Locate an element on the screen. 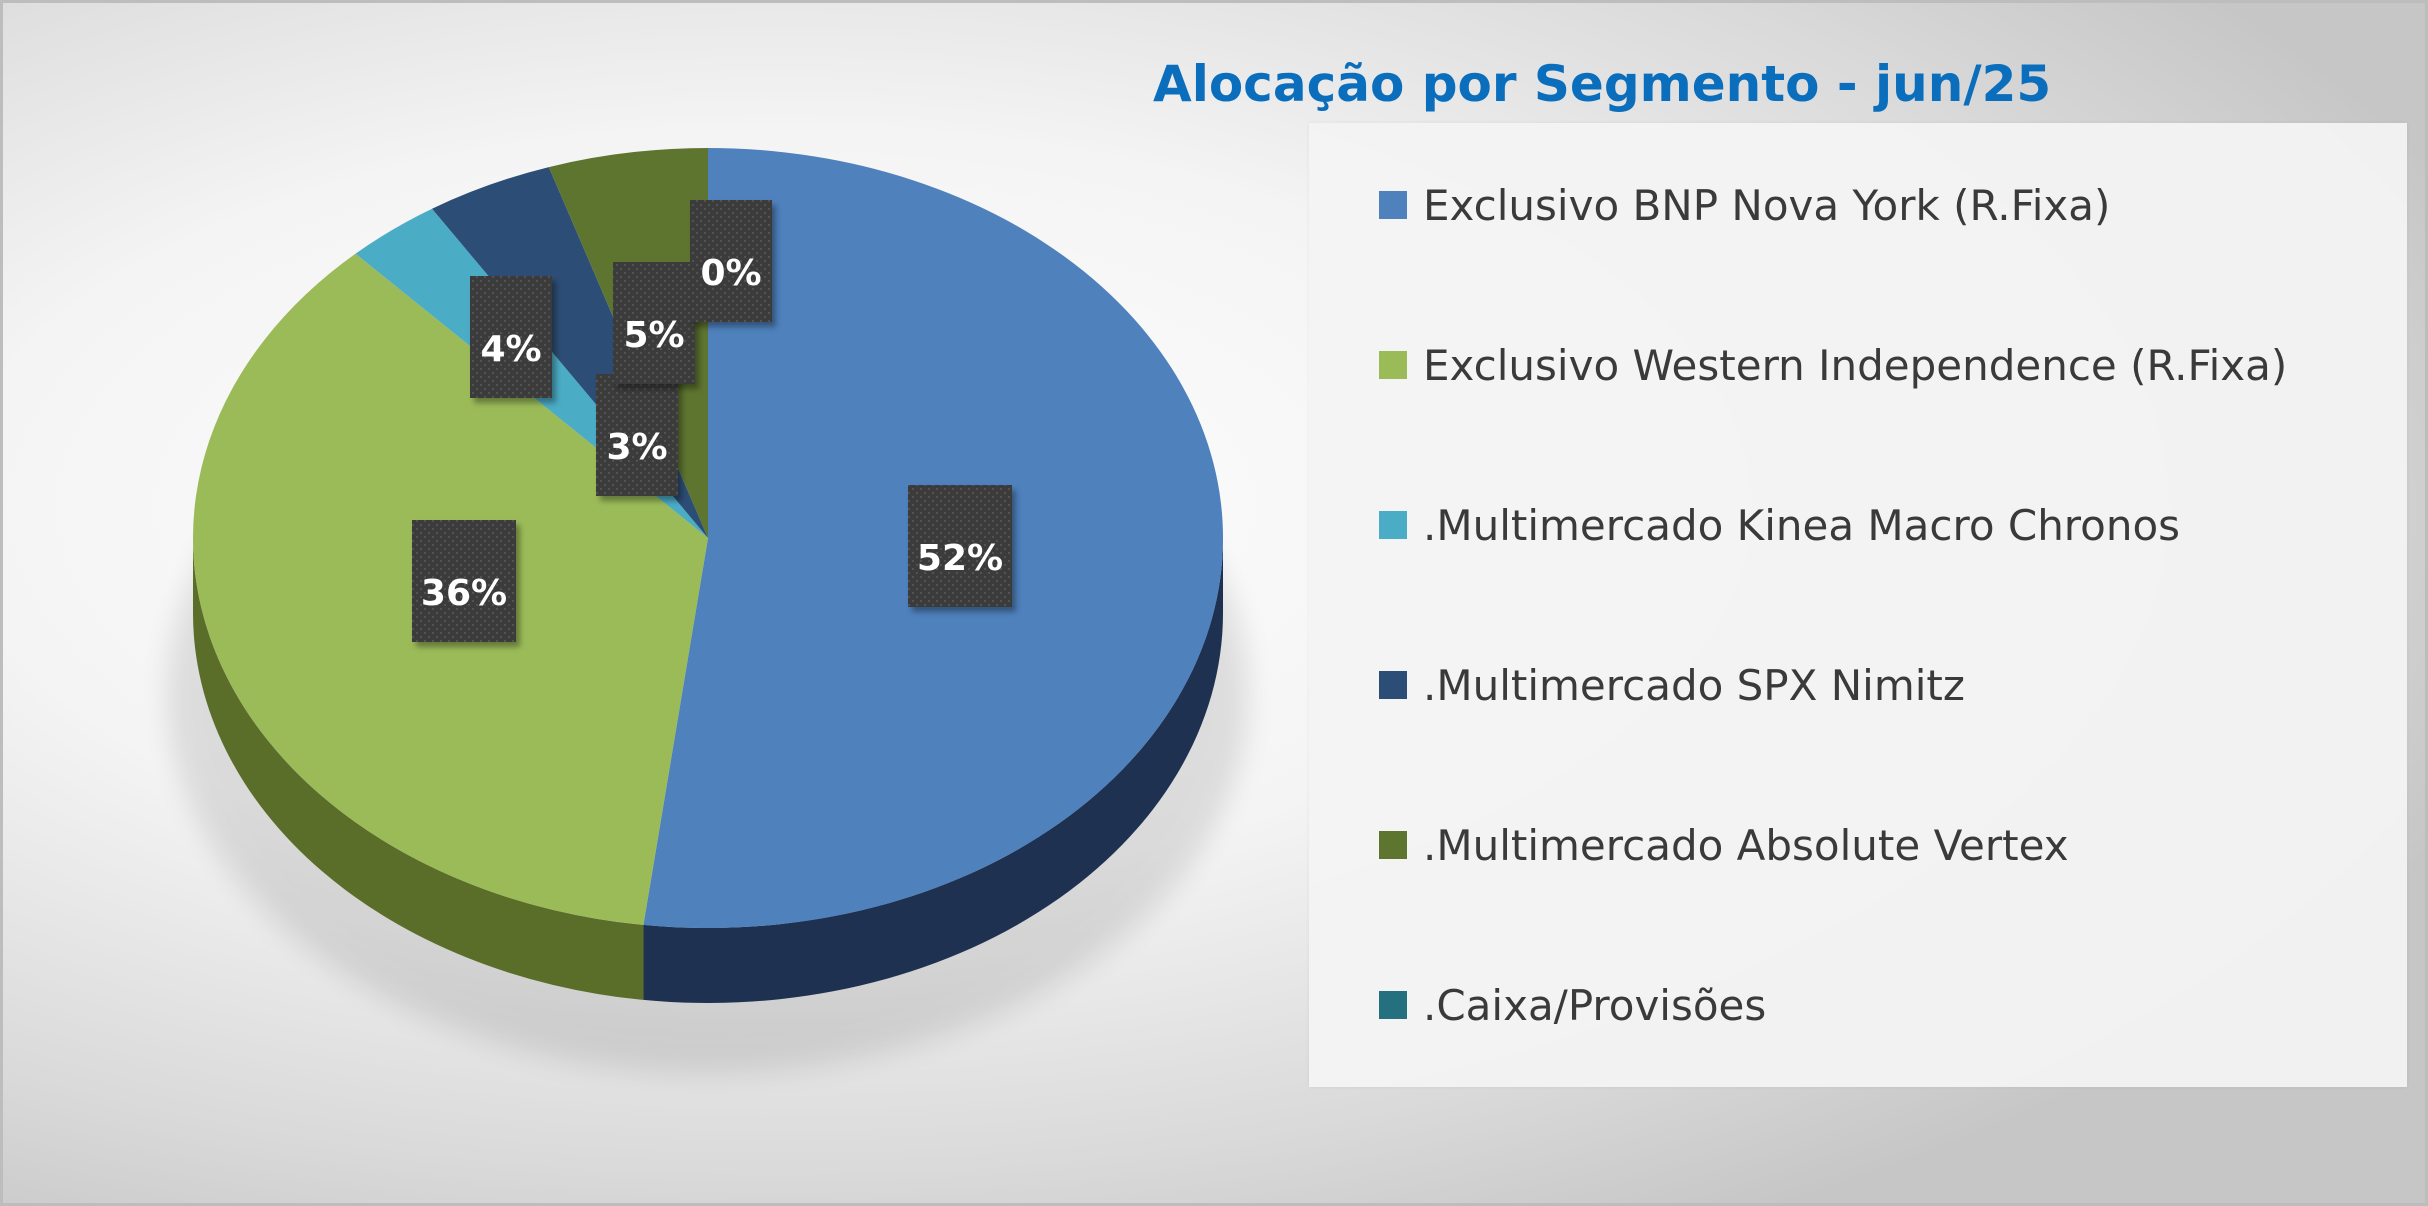 This screenshot has height=1206, width=2428. data-label-2: 3% is located at coordinates (637, 435).